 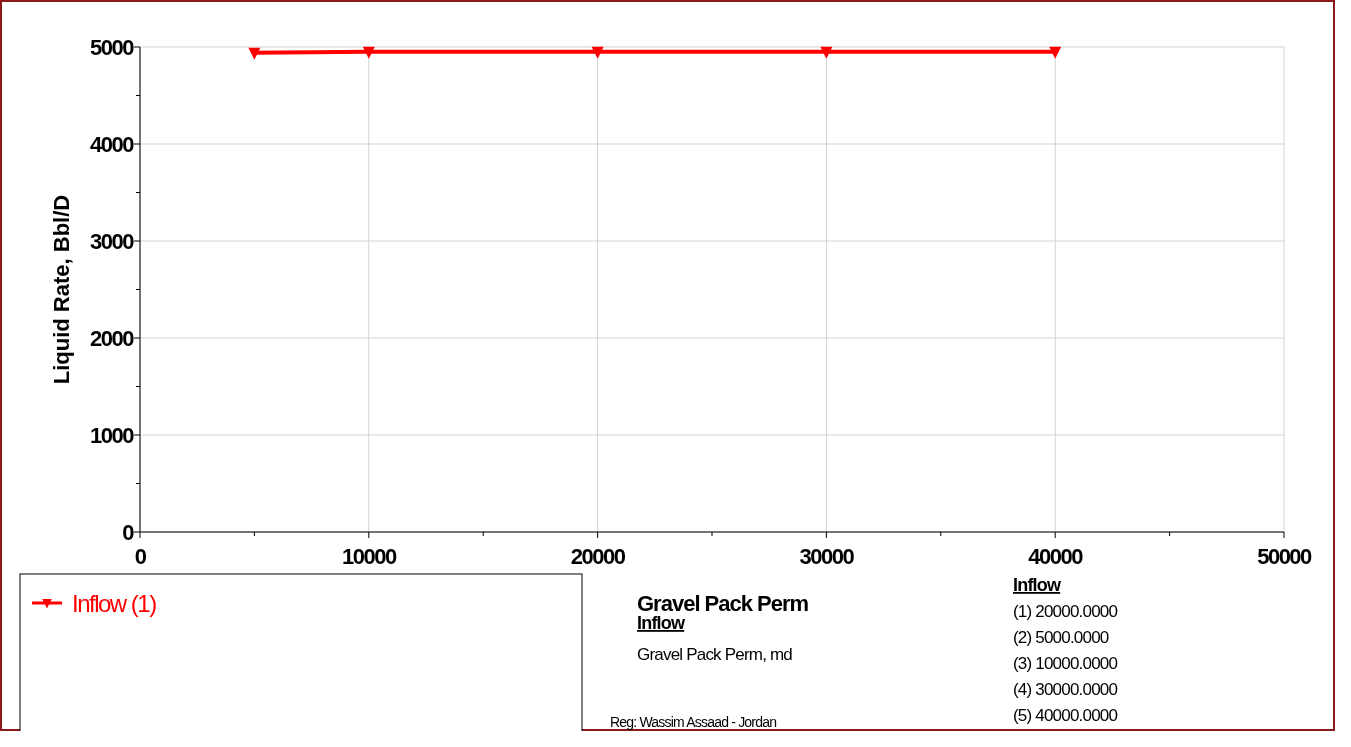 What do you see at coordinates (598, 556) in the screenshot?
I see `x-tick-label: 20000` at bounding box center [598, 556].